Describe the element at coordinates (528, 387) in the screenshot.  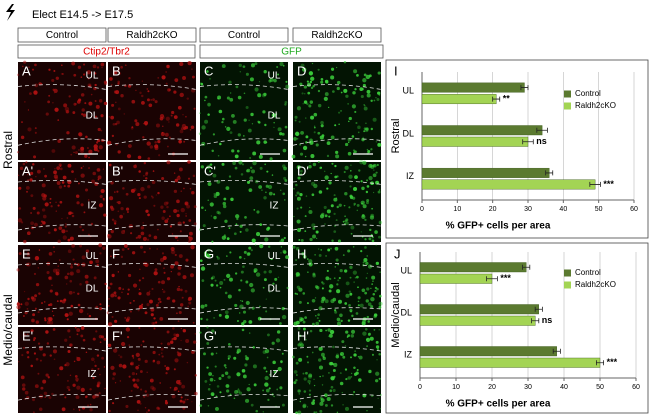
I see `x-tick-label: 30` at that location.